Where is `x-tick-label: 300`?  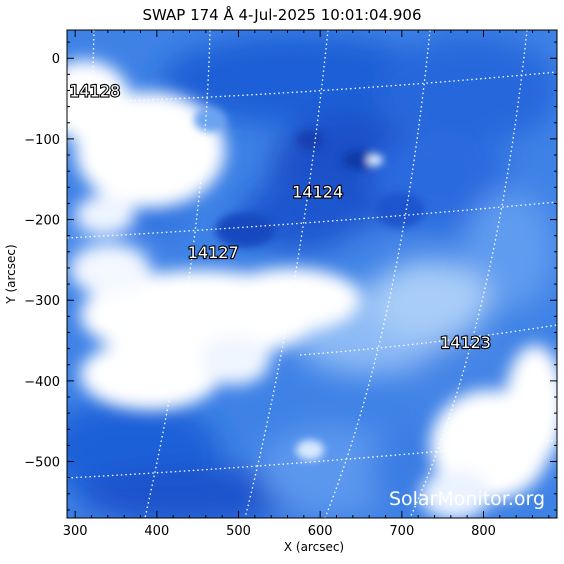 x-tick-label: 300 is located at coordinates (75, 531).